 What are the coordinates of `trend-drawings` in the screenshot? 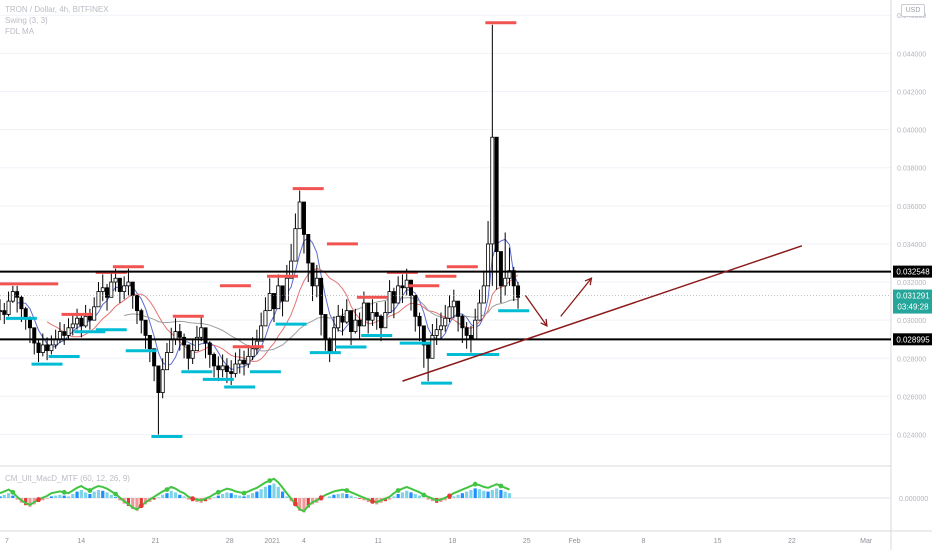 It's located at (602, 313).